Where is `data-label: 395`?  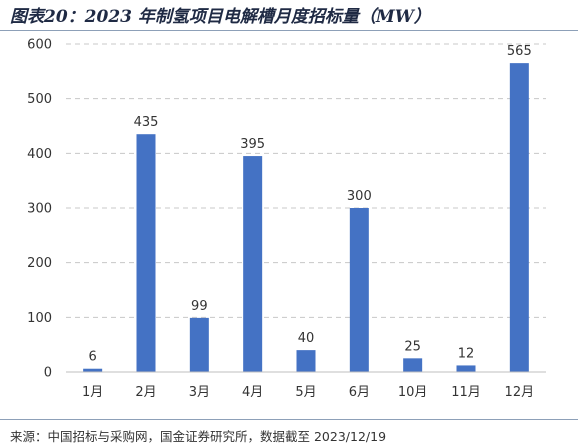 data-label: 395 is located at coordinates (252, 144).